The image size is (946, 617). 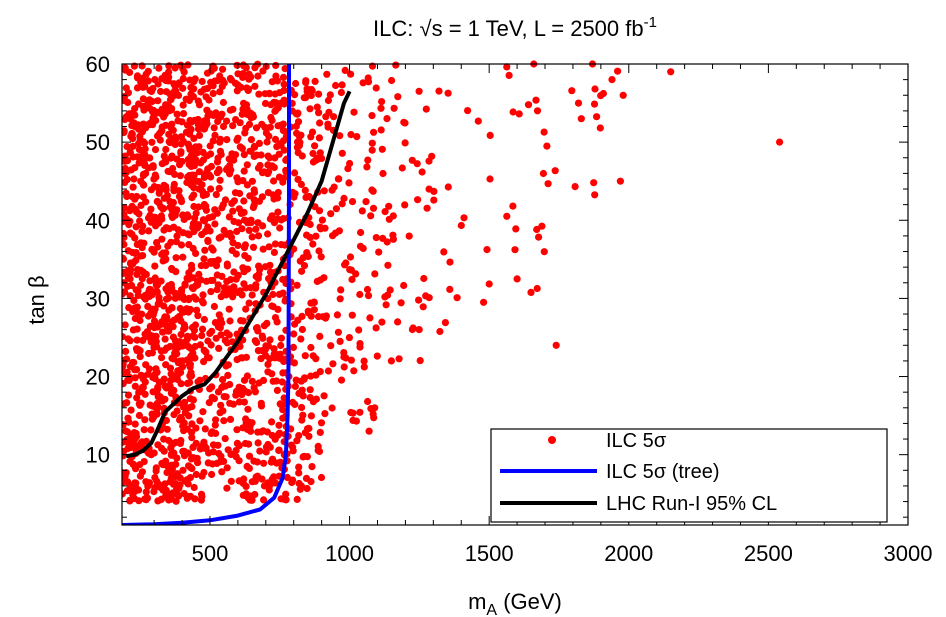 I want to click on legend-label-ilc: ILC 5σ, so click(x=636, y=441).